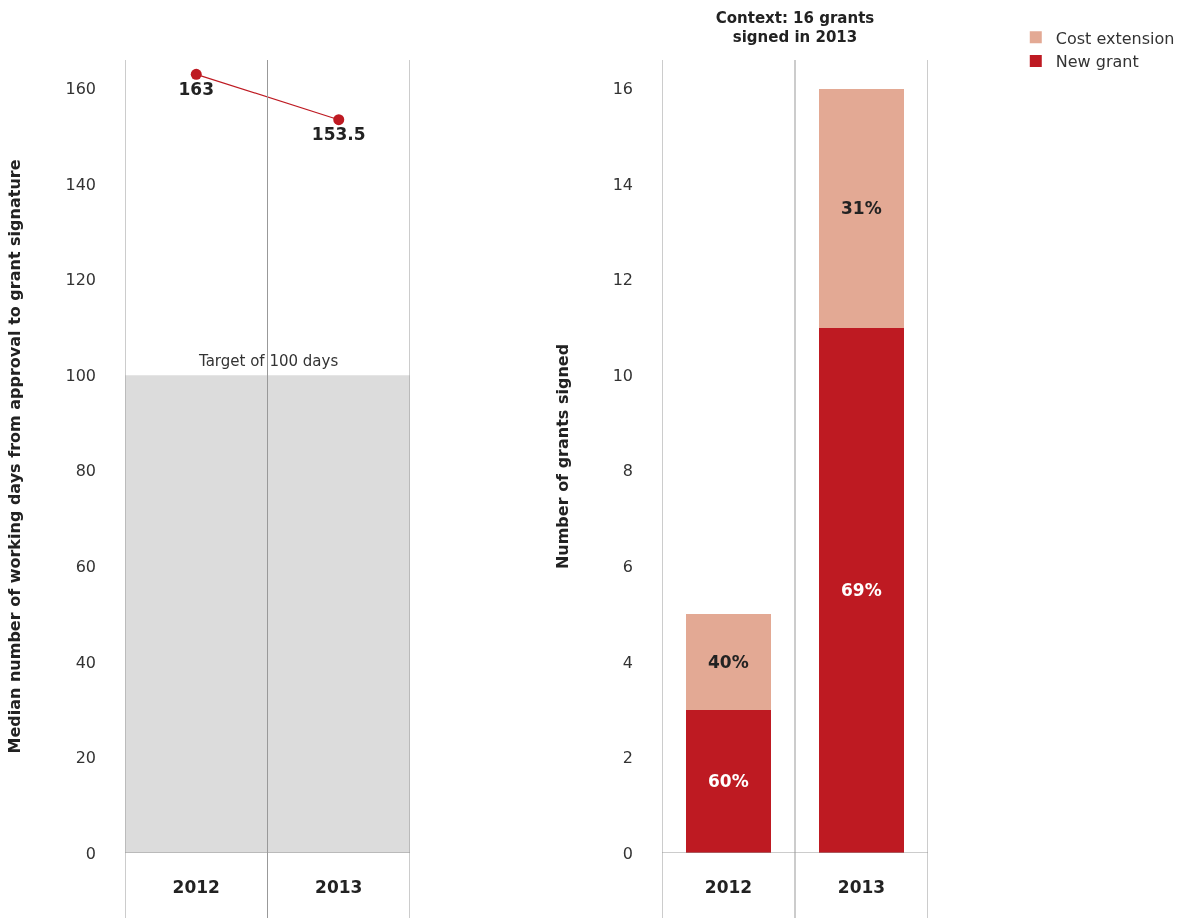 The height and width of the screenshot is (918, 1192). I want to click on y-axis-title: Number of grants signed, so click(562, 456).